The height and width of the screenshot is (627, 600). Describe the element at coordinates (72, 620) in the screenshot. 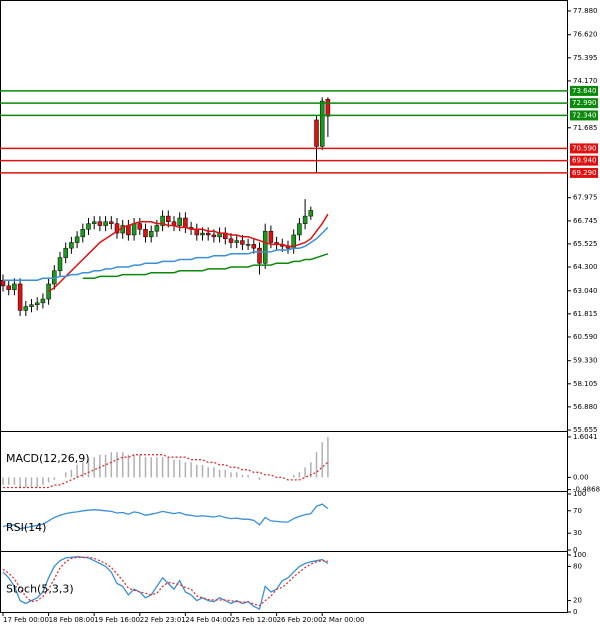

I see `x-tick-label: 18 Feb 08:00` at that location.